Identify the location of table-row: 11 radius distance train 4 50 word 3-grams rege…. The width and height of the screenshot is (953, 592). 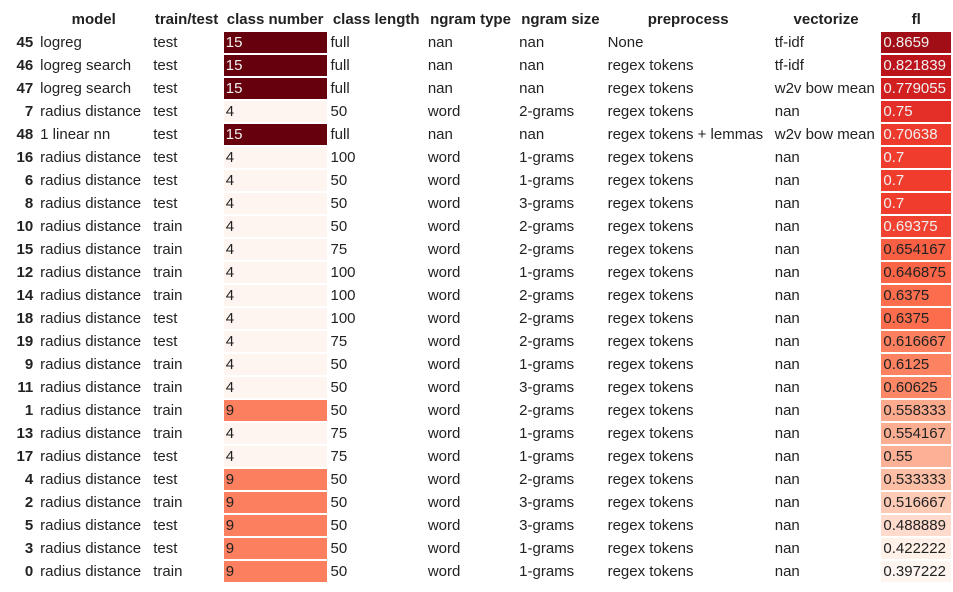
(476, 387).